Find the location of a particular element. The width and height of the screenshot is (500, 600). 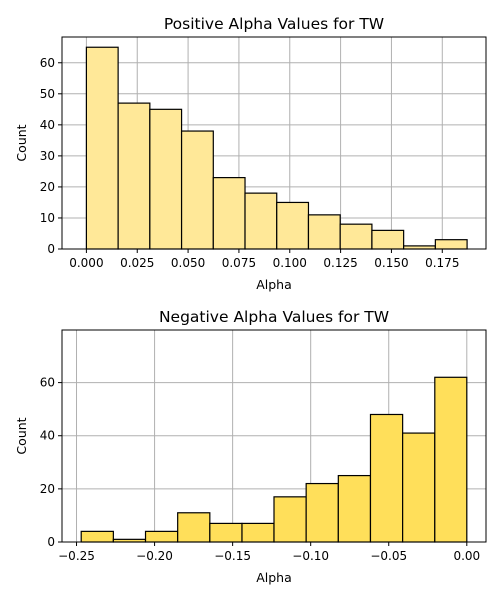

x-tick-label: 0.075 is located at coordinates (239, 263).